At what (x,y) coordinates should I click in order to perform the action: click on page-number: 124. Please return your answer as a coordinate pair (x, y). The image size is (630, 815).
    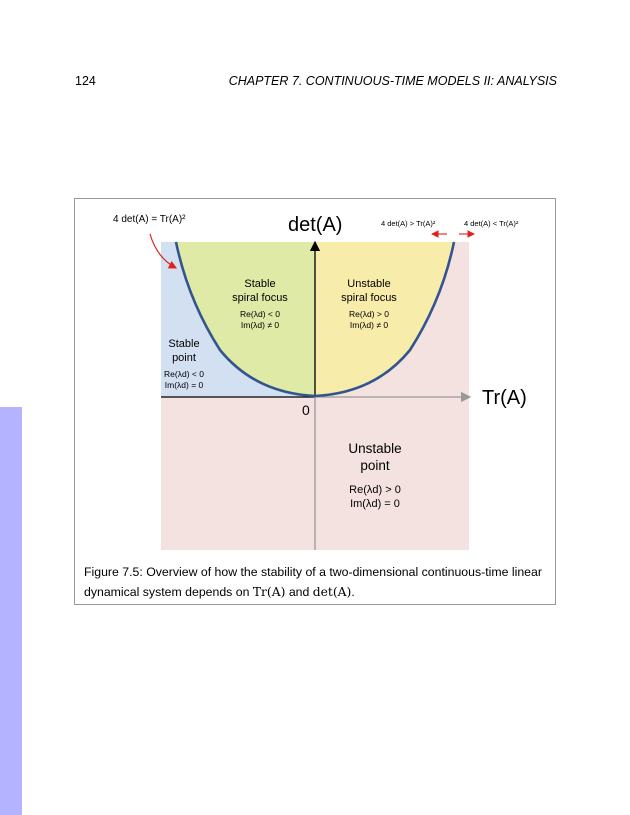
    Looking at the image, I should click on (85, 81).